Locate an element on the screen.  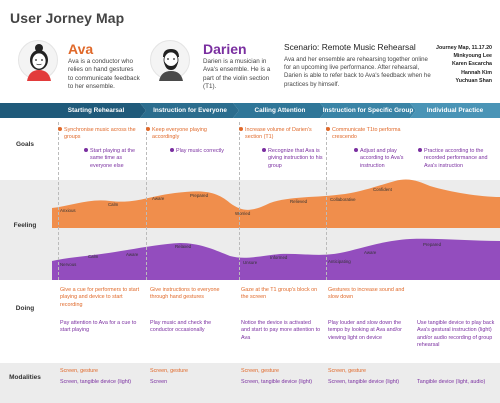
ava-feeling-label: Collaborative is located at coordinates (343, 199).